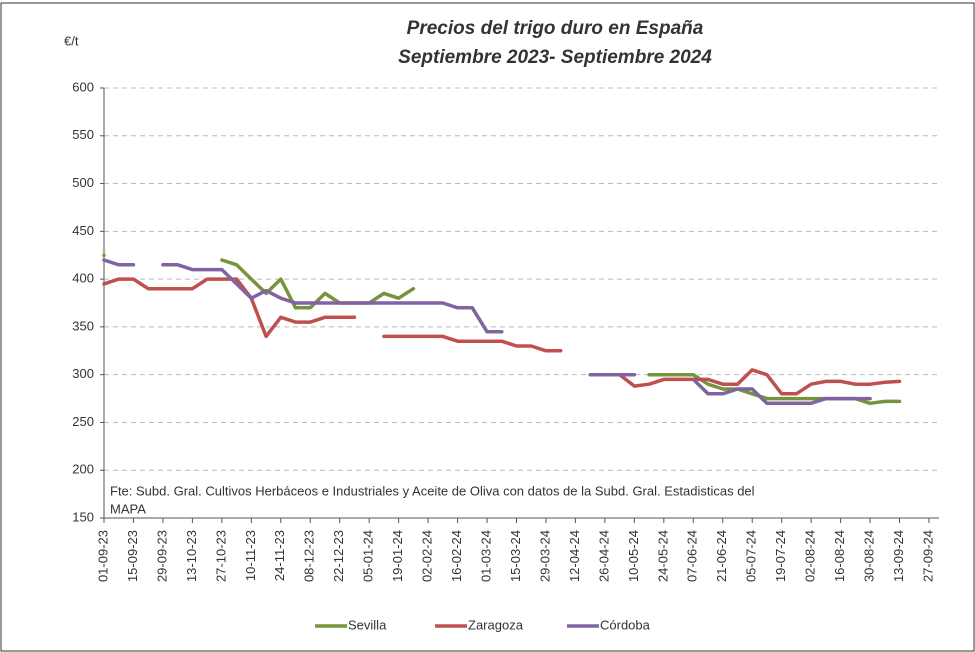 This screenshot has width=975, height=652. Describe the element at coordinates (279, 555) in the screenshot. I see `x-tick-label: 24-11-23` at that location.